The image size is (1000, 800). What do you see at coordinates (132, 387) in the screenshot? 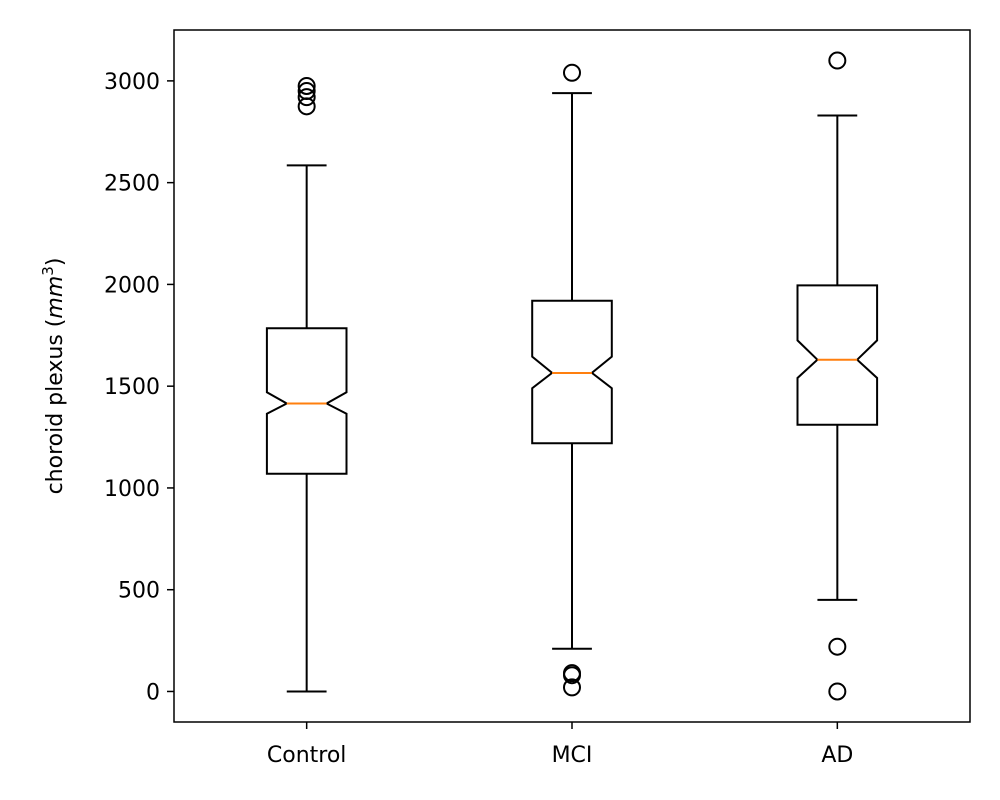
I see `y-tick-label: 1500` at bounding box center [132, 387].